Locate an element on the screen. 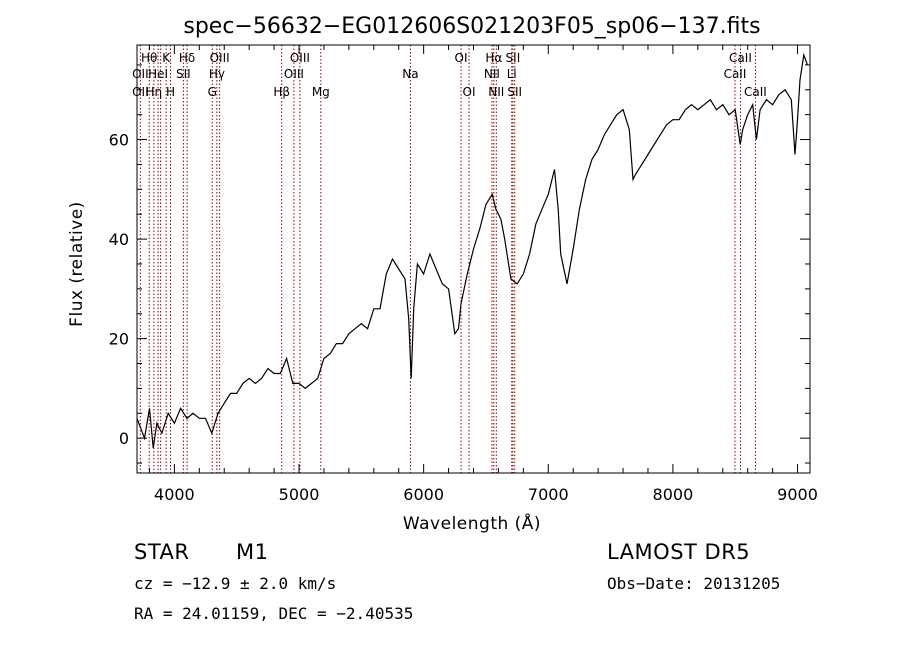  x-tick-label: 5000 is located at coordinates (299, 494).